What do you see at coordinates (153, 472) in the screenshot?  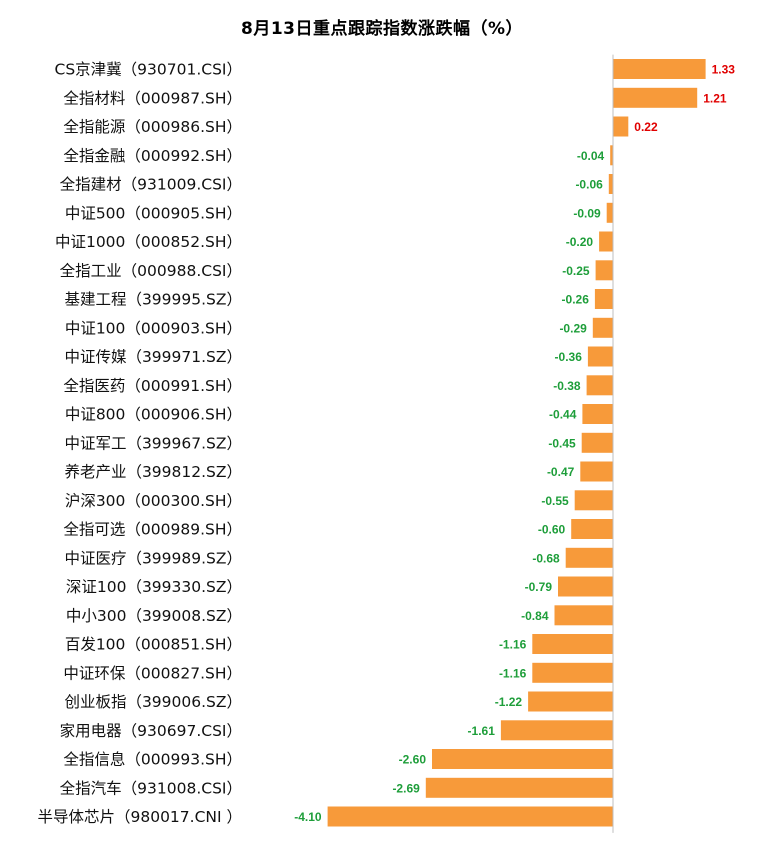 I see `category-label: 养老产业（399812.SZ）` at bounding box center [153, 472].